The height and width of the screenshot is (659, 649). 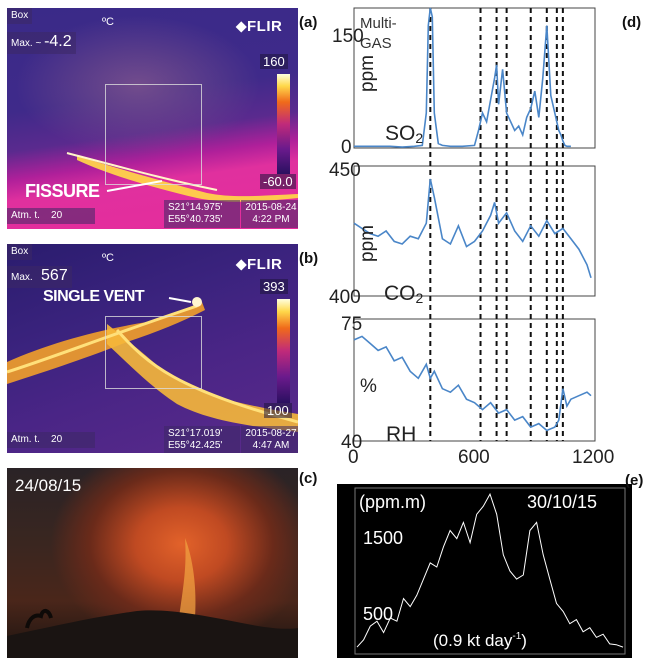 I want to click on co2-ytick-bottom: 400, so click(x=345, y=297).